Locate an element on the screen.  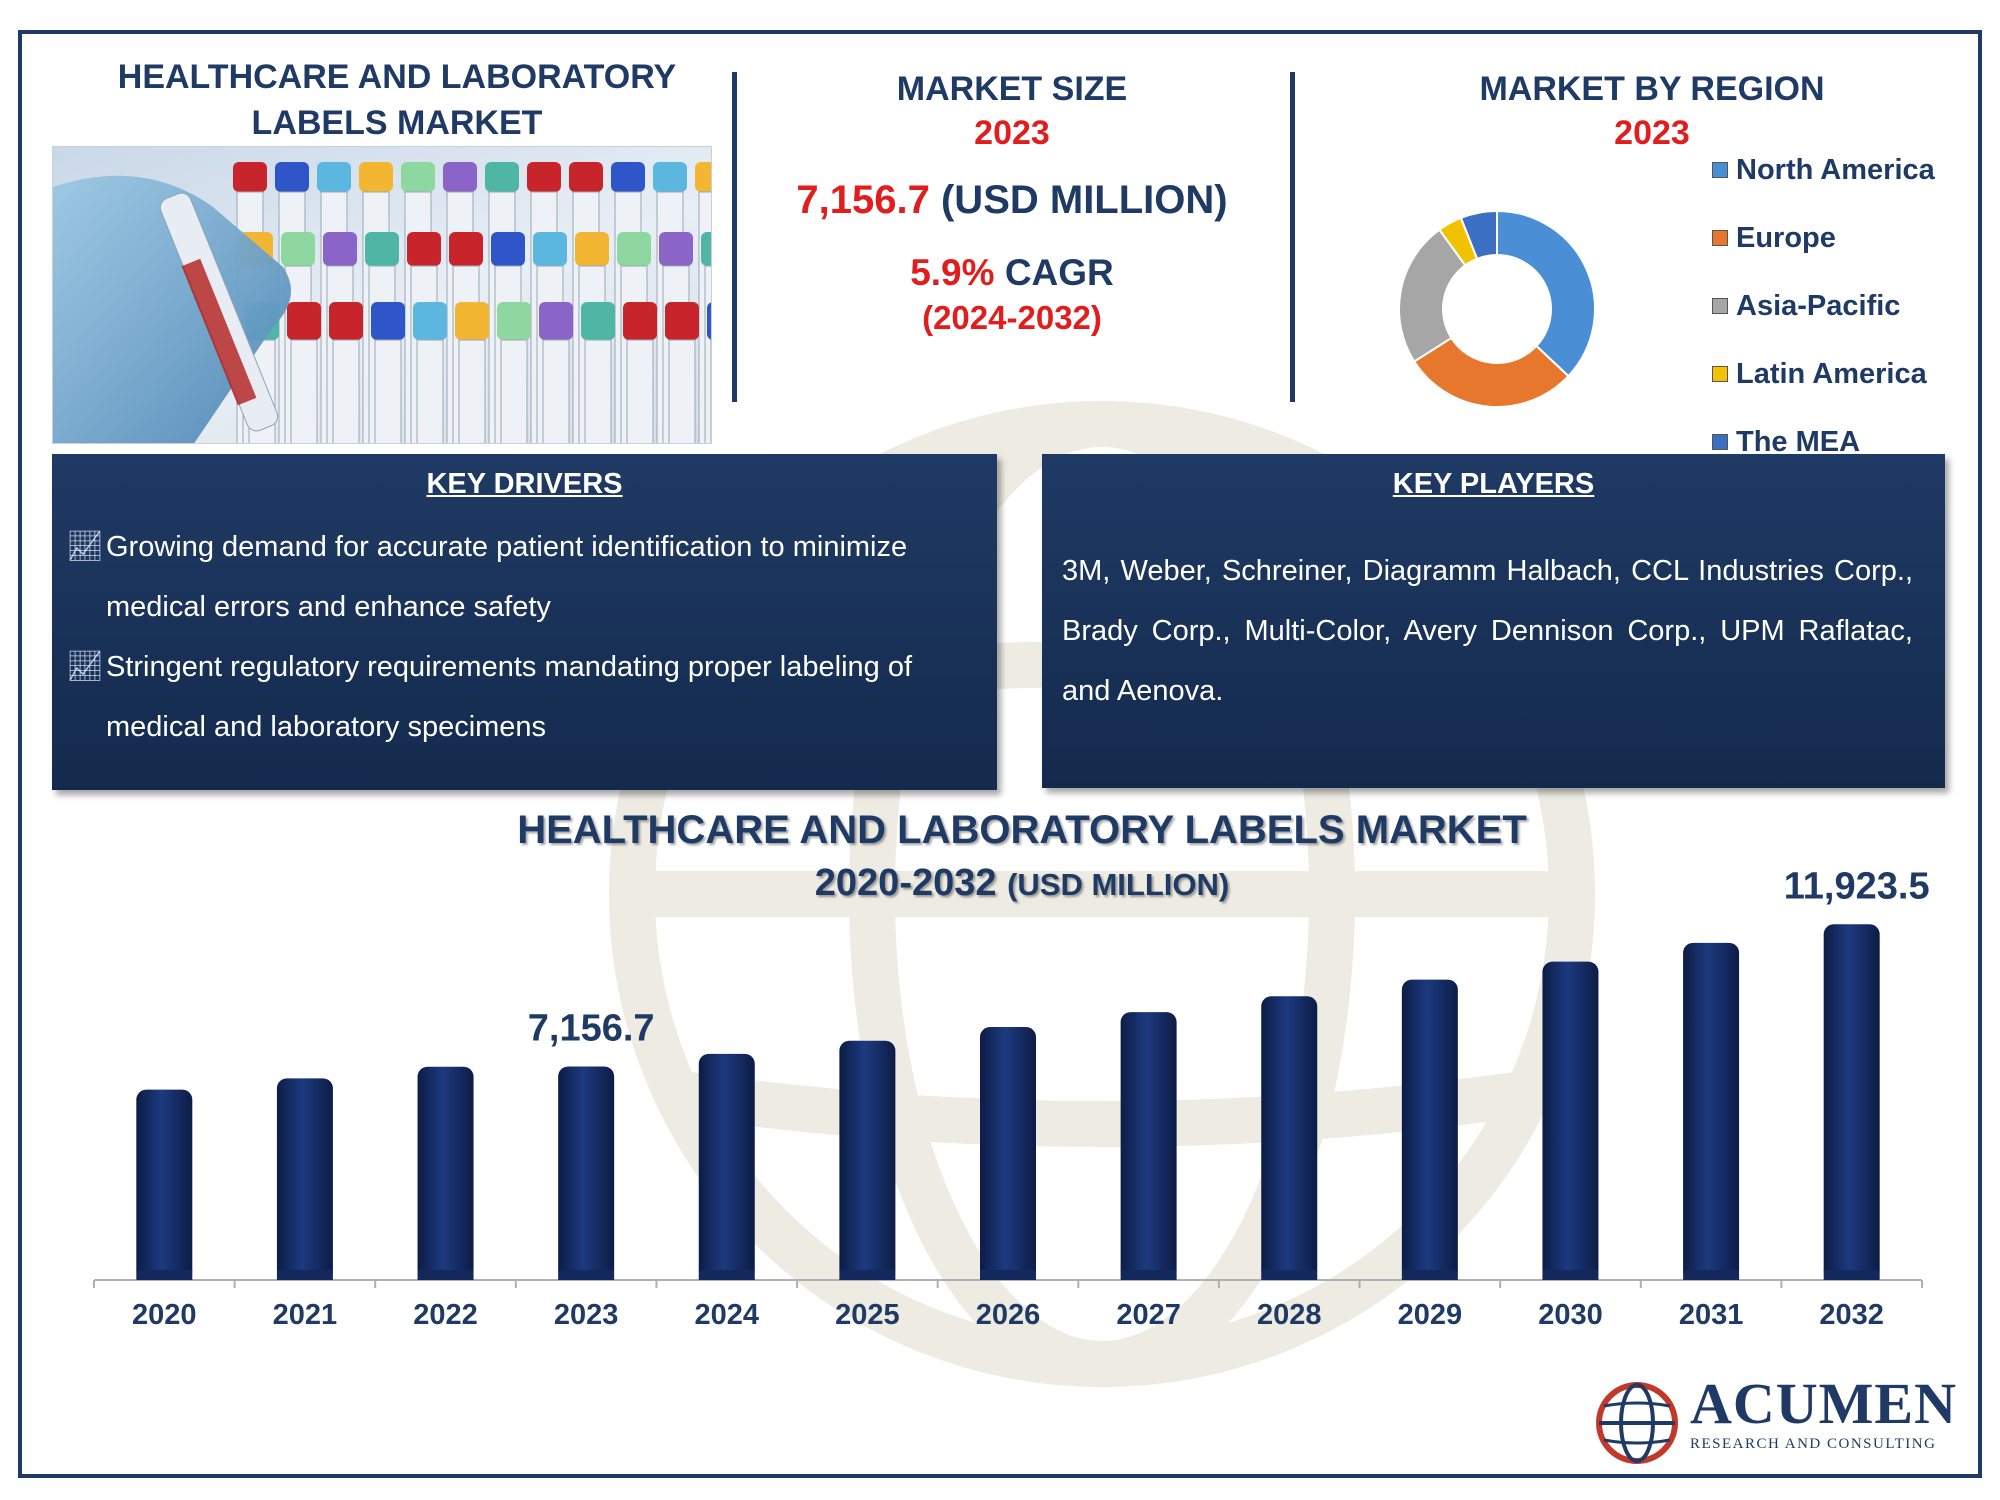
bar-2025 is located at coordinates (867, 1160).